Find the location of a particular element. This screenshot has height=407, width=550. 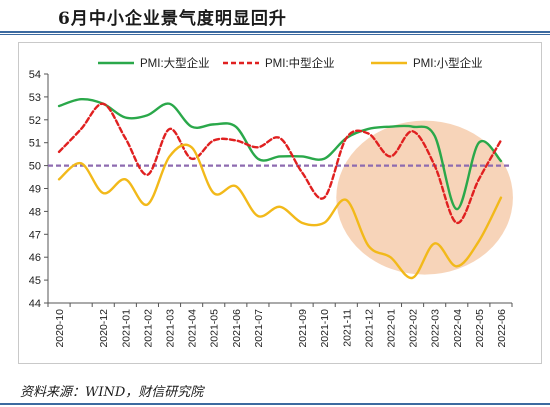

title-rule is located at coordinates (275, 32).